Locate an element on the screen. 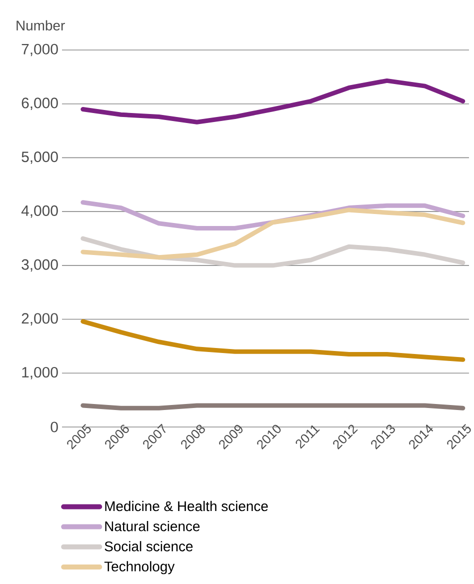 The height and width of the screenshot is (584, 474). y-tick-label: 5,000 is located at coordinates (40, 158).